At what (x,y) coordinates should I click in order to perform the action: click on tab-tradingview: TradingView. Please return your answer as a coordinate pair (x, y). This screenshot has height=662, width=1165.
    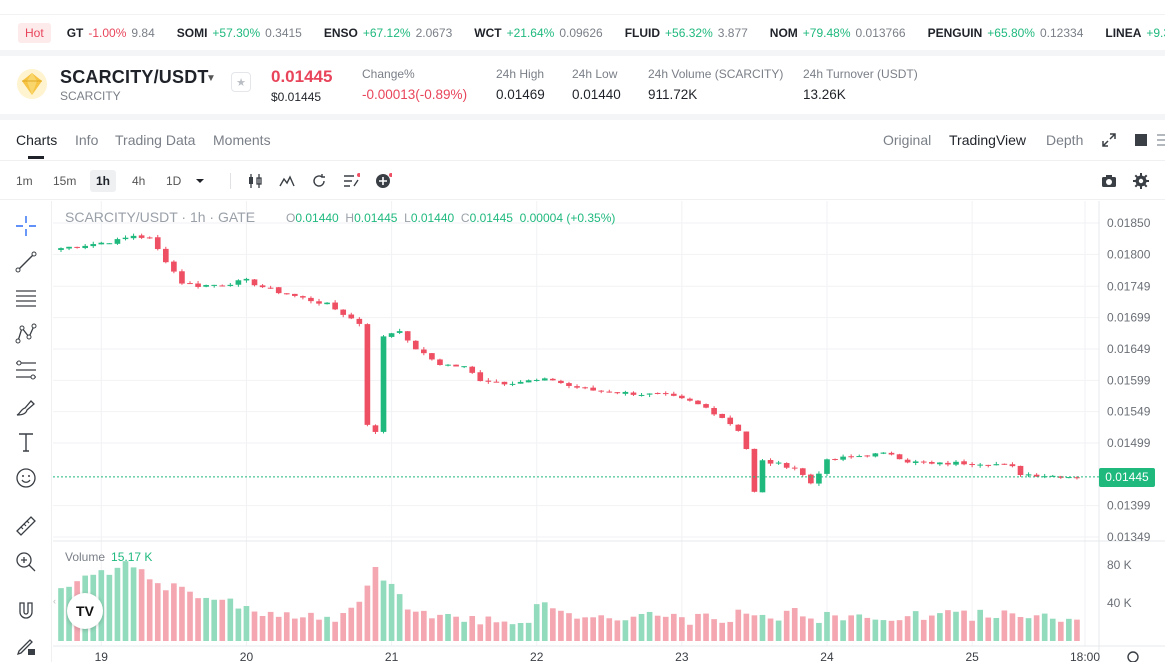
    Looking at the image, I should click on (988, 140).